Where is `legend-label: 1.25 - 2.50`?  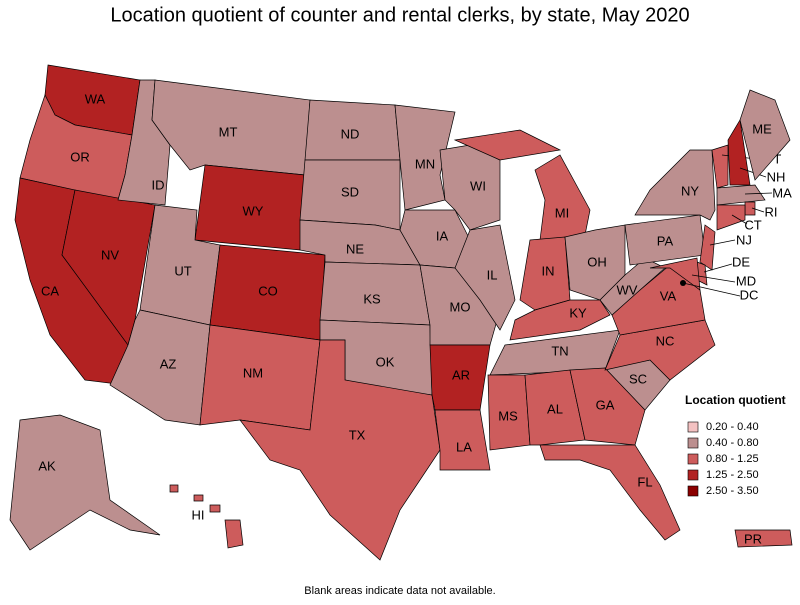 legend-label: 1.25 - 2.50 is located at coordinates (732, 475).